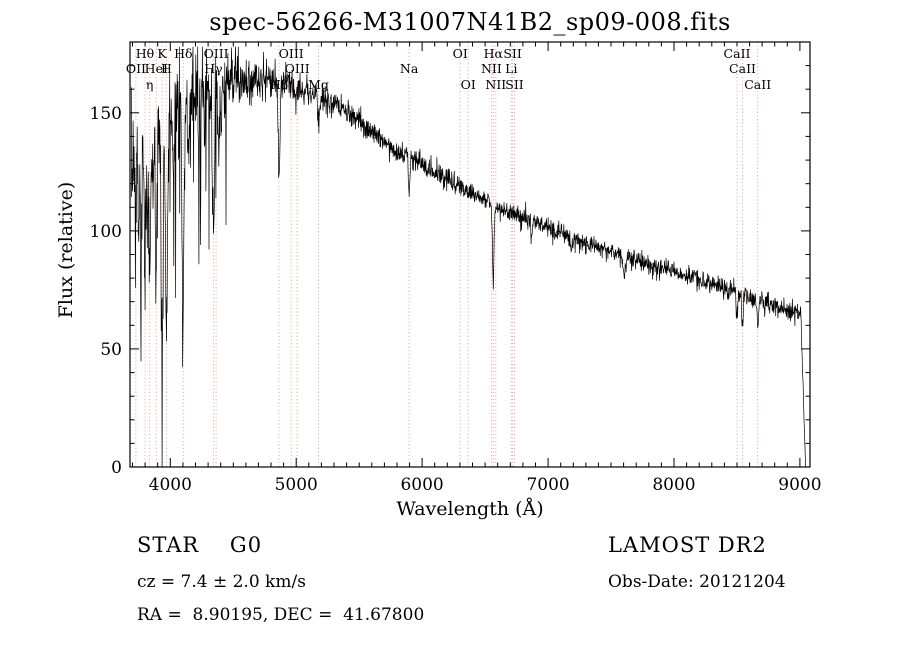 The image size is (900, 650). Describe the element at coordinates (136, 68) in the screenshot. I see `spectral-line-label: OII` at that location.